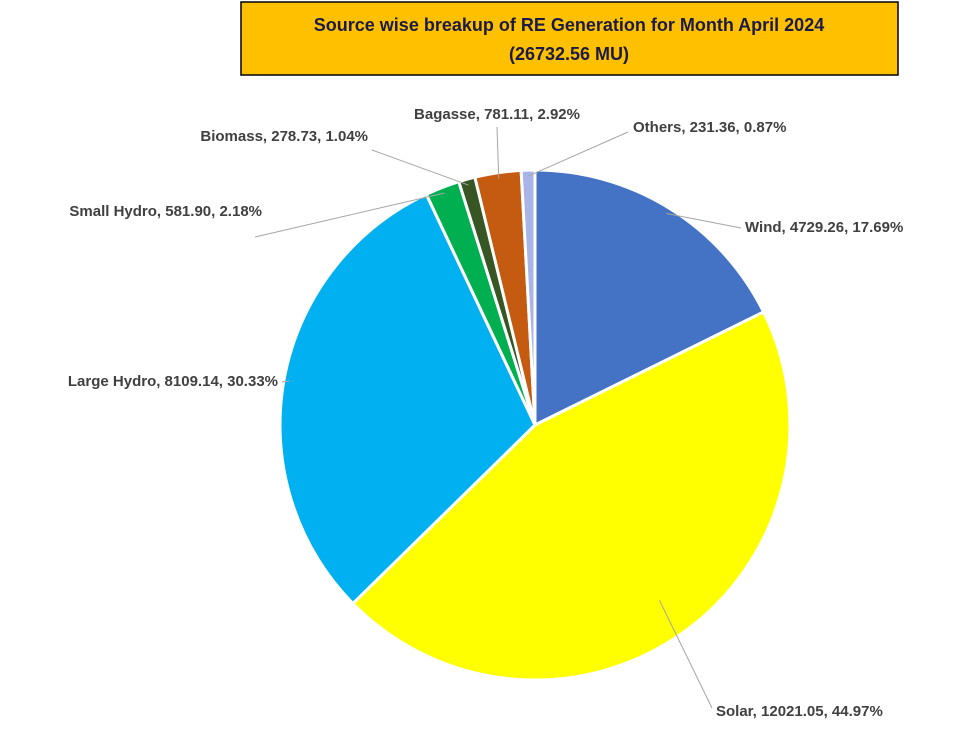  I want to click on data-label: Wind, 4729.26, 17.69%, so click(824, 227).